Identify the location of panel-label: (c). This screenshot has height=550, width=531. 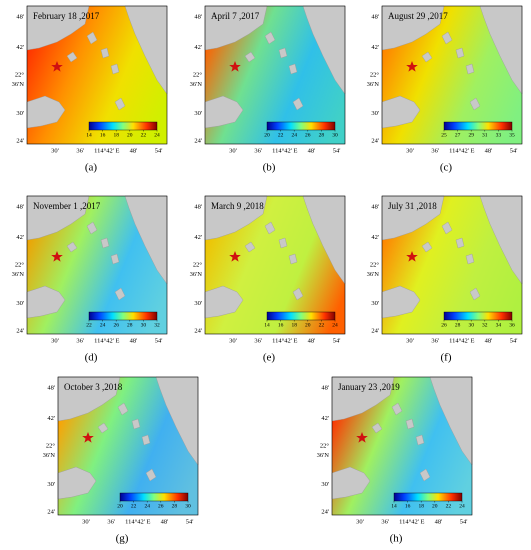
(446, 168).